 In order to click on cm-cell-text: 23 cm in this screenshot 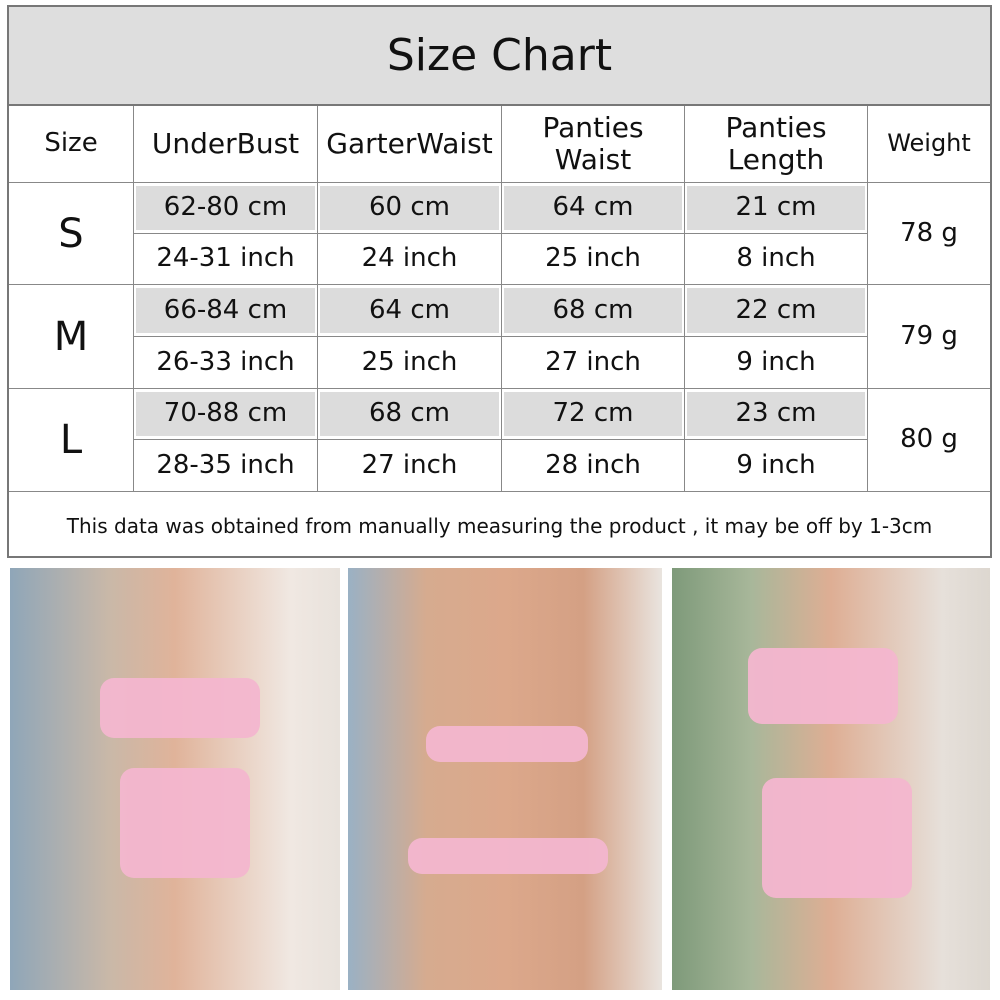, I will do `click(776, 413)`.